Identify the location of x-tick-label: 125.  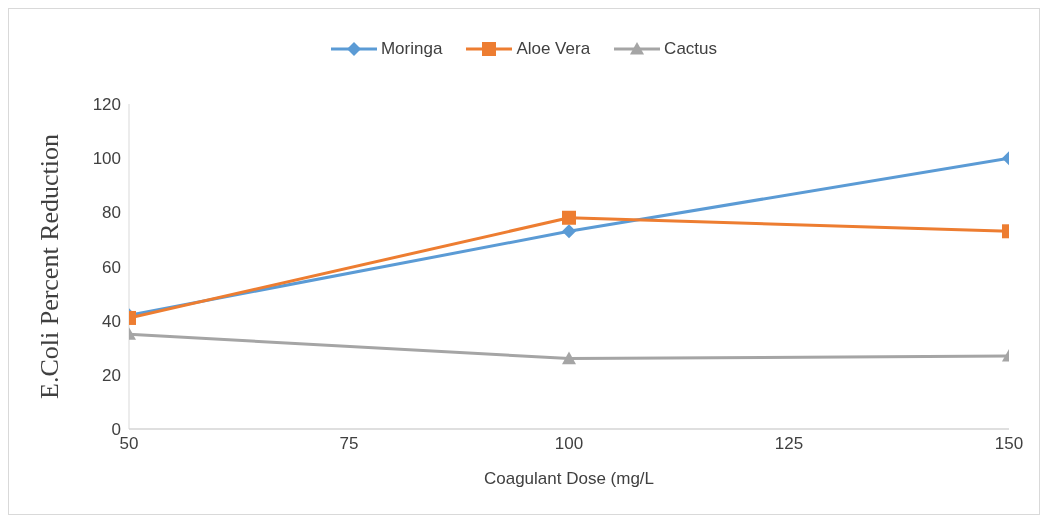
(789, 444).